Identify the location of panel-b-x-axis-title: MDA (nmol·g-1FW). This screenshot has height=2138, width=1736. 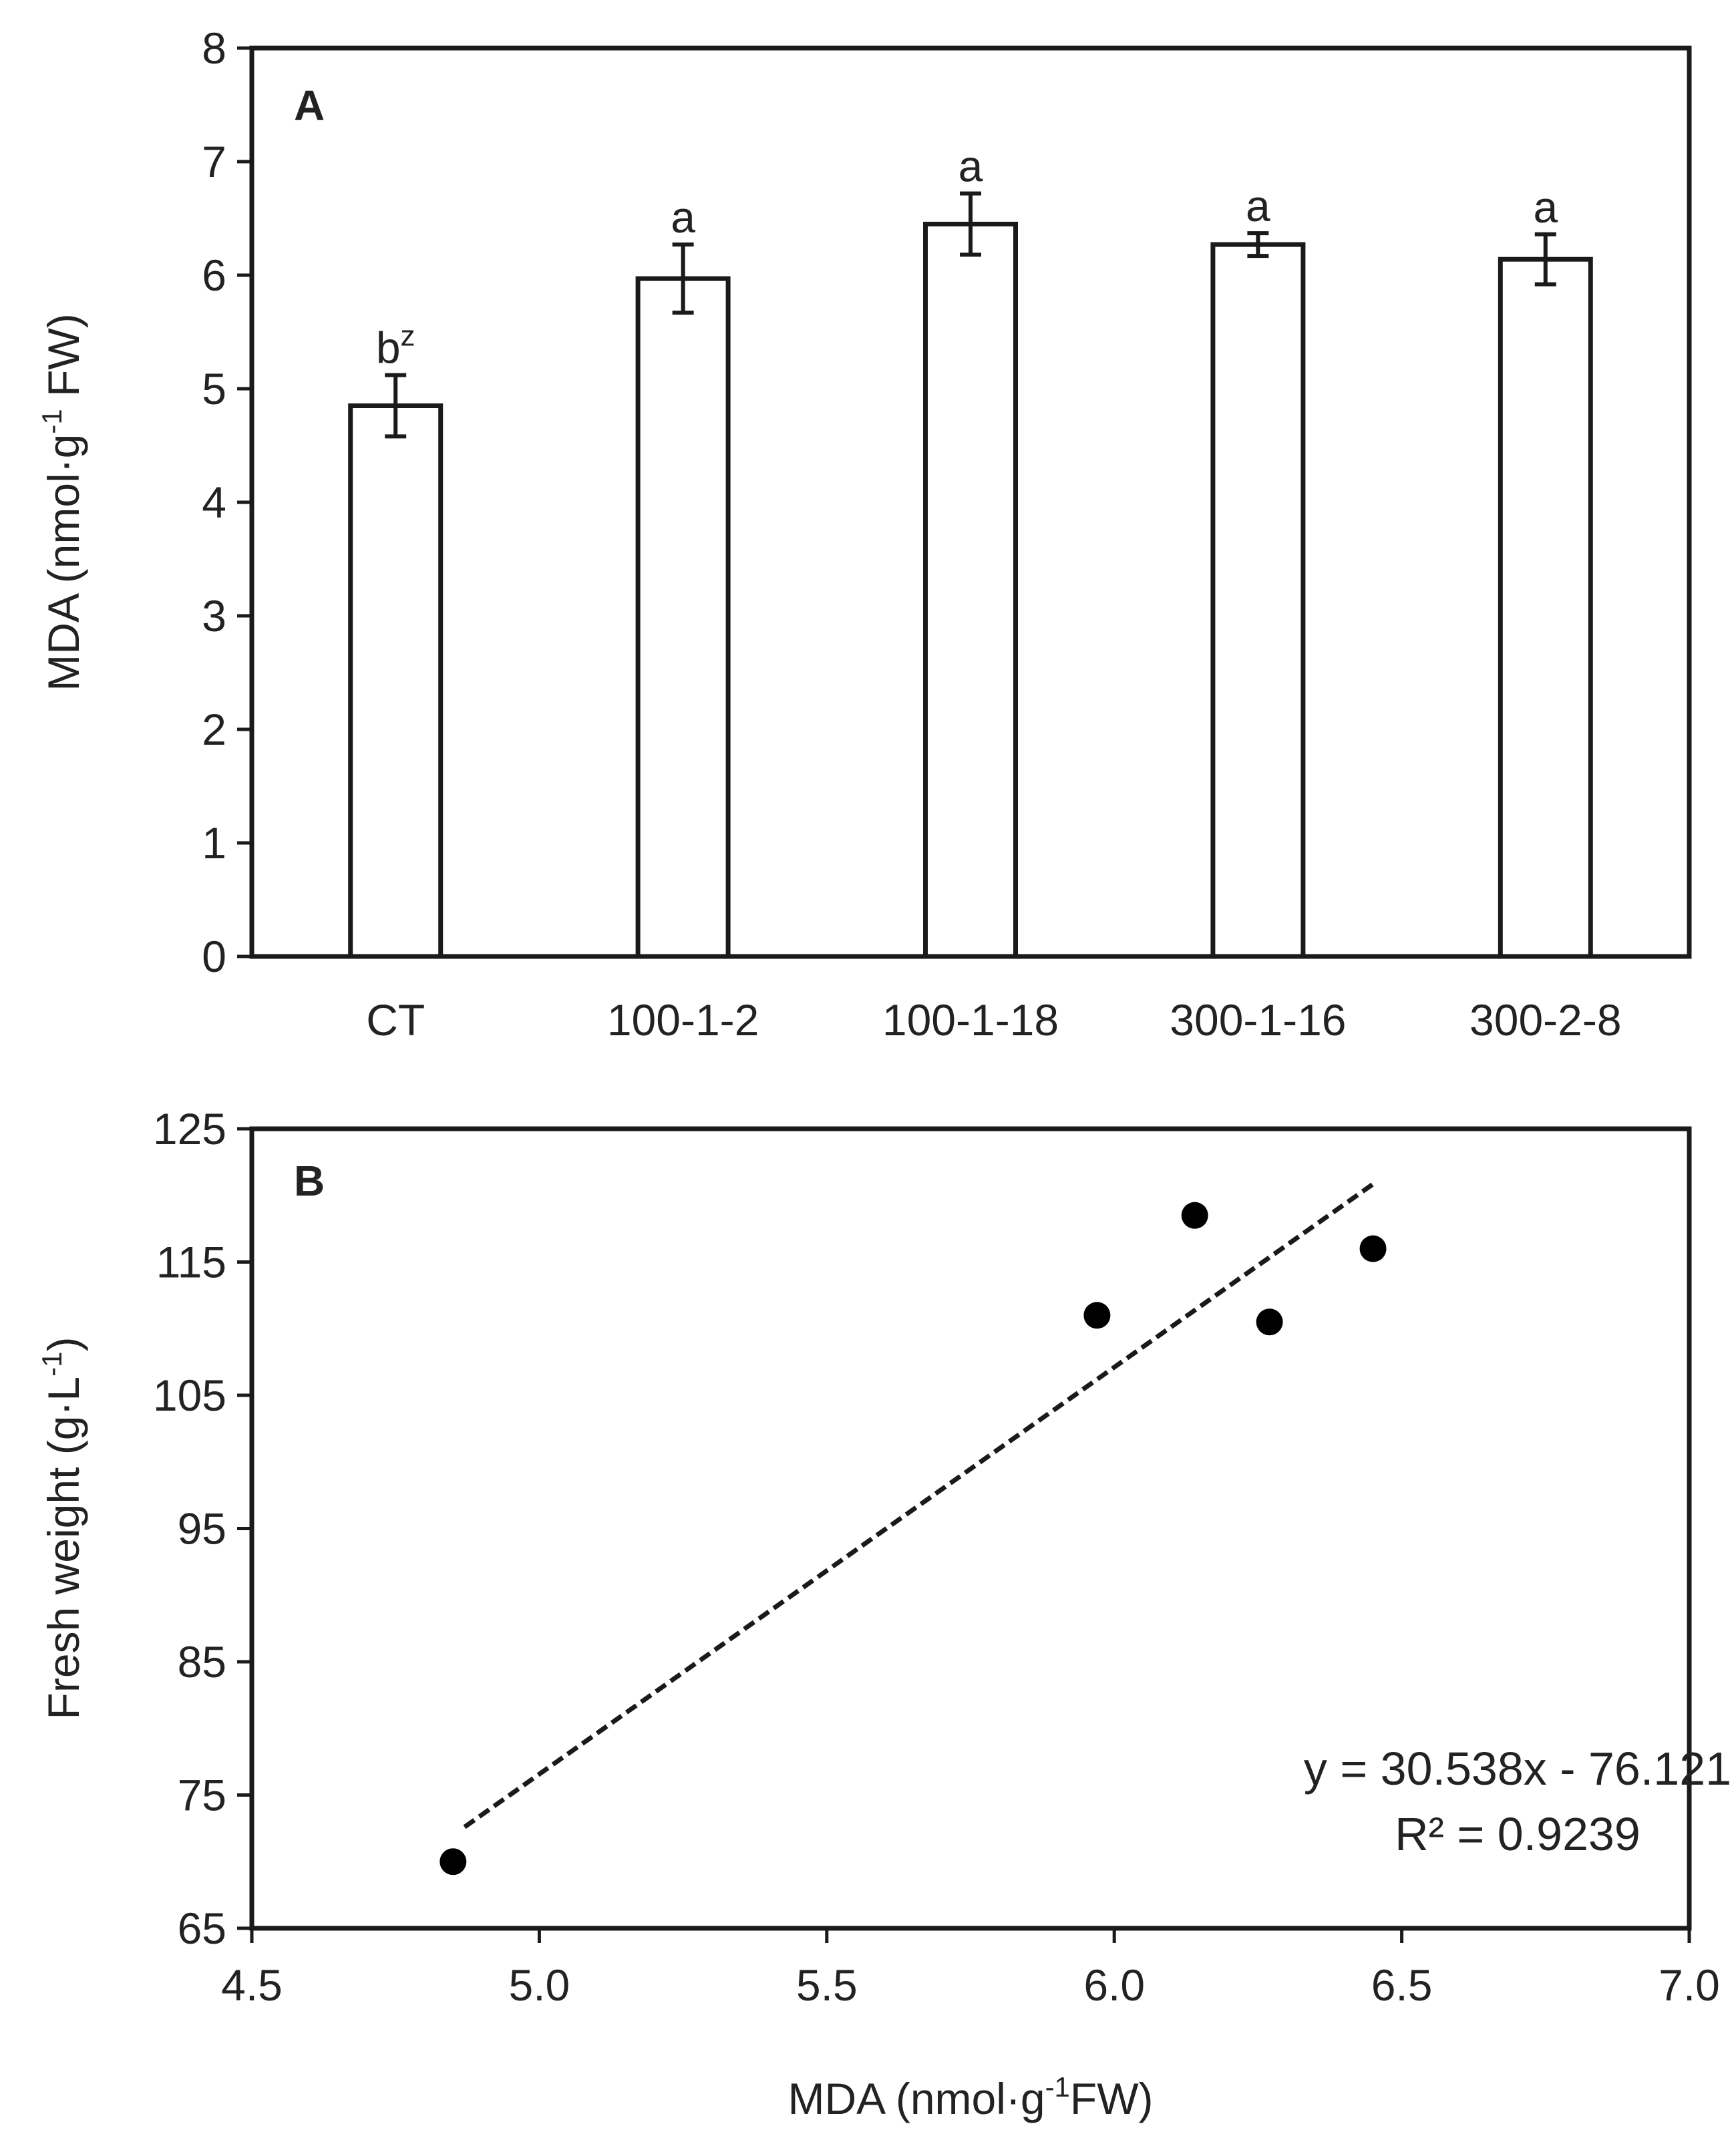
(970, 2097).